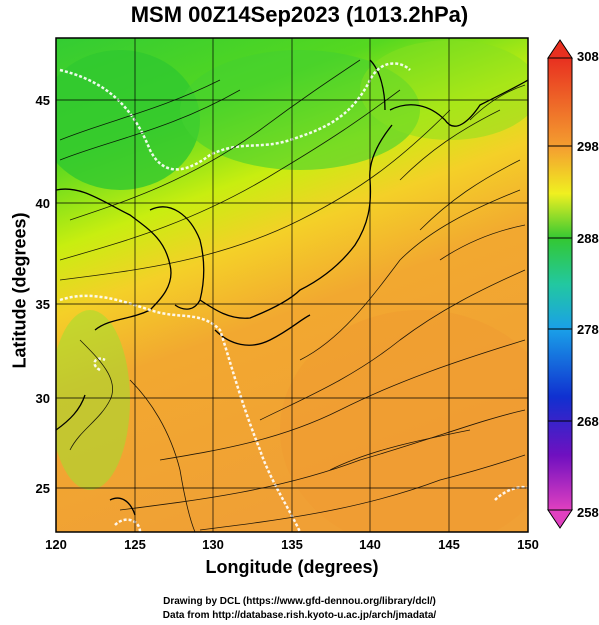 This screenshot has height=625, width=599. What do you see at coordinates (588, 238) in the screenshot?
I see `colorbar-tick-288: 288` at bounding box center [588, 238].